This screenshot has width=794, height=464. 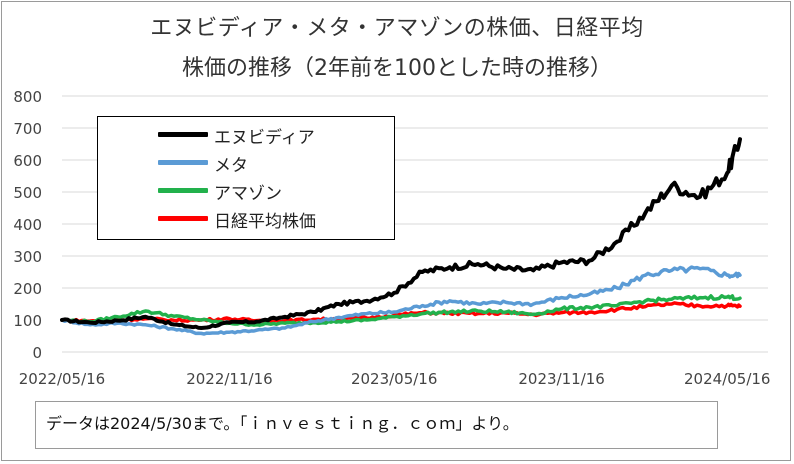 What do you see at coordinates (376, 425) in the screenshot?
I see `source-note: データは2024/5/30まで。「ｉｎｖｅｓｔｉｎｇ．ｃｏｍ」より。` at bounding box center [376, 425].